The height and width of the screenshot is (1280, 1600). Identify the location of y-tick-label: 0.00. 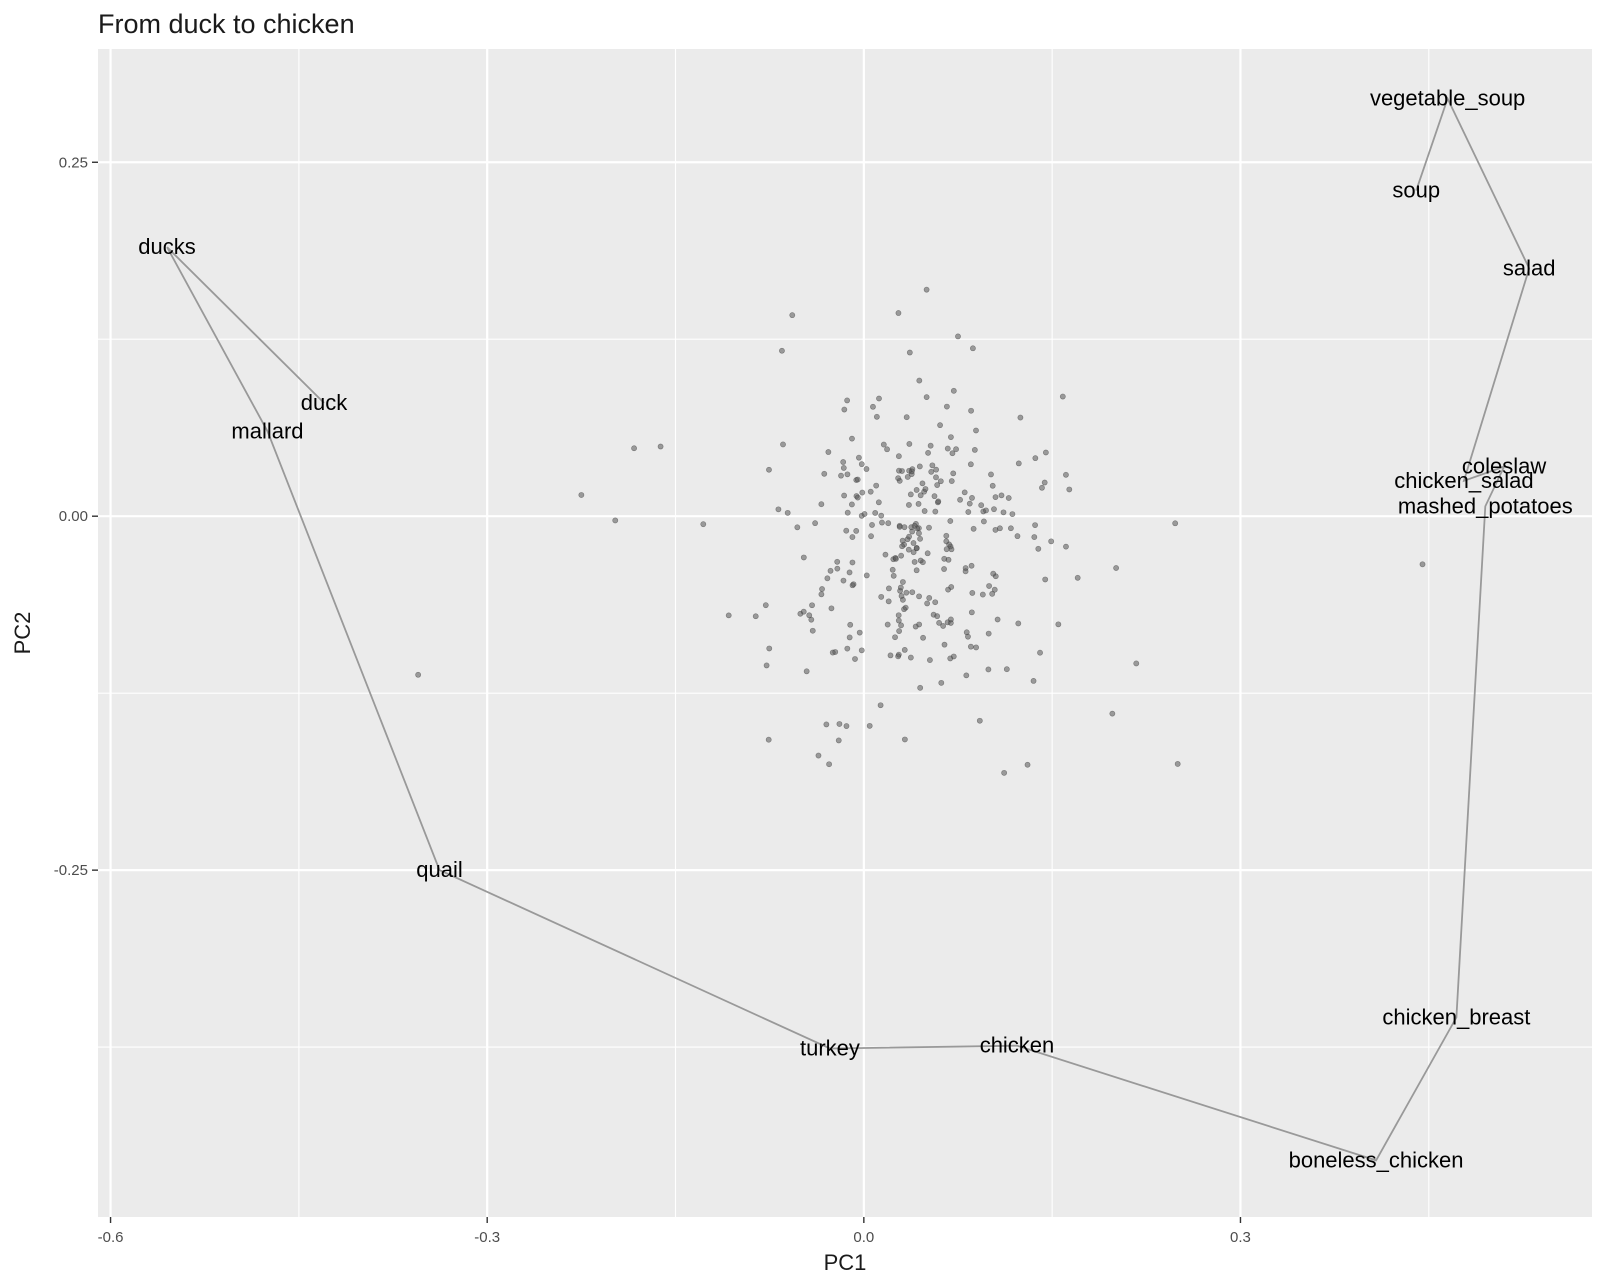
(73, 516).